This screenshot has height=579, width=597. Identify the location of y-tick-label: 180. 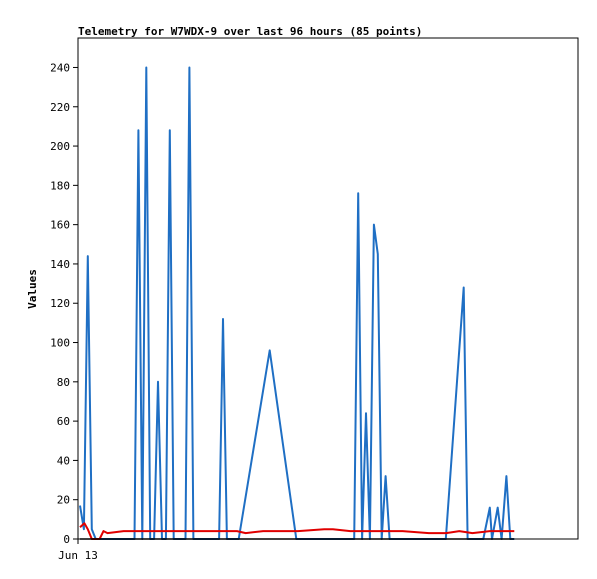
(60, 185).